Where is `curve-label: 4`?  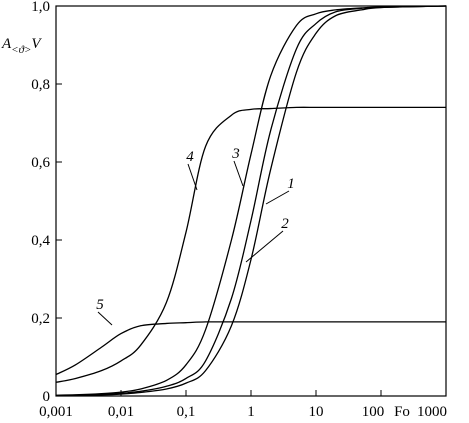
curve-label: 4 is located at coordinates (190, 157).